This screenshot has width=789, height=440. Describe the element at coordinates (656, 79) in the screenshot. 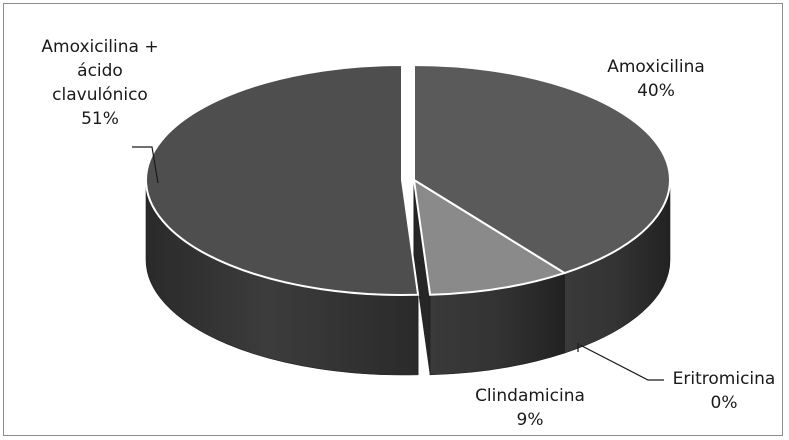

I see `label-amoxicilina: Amoxicilina 40%` at that location.